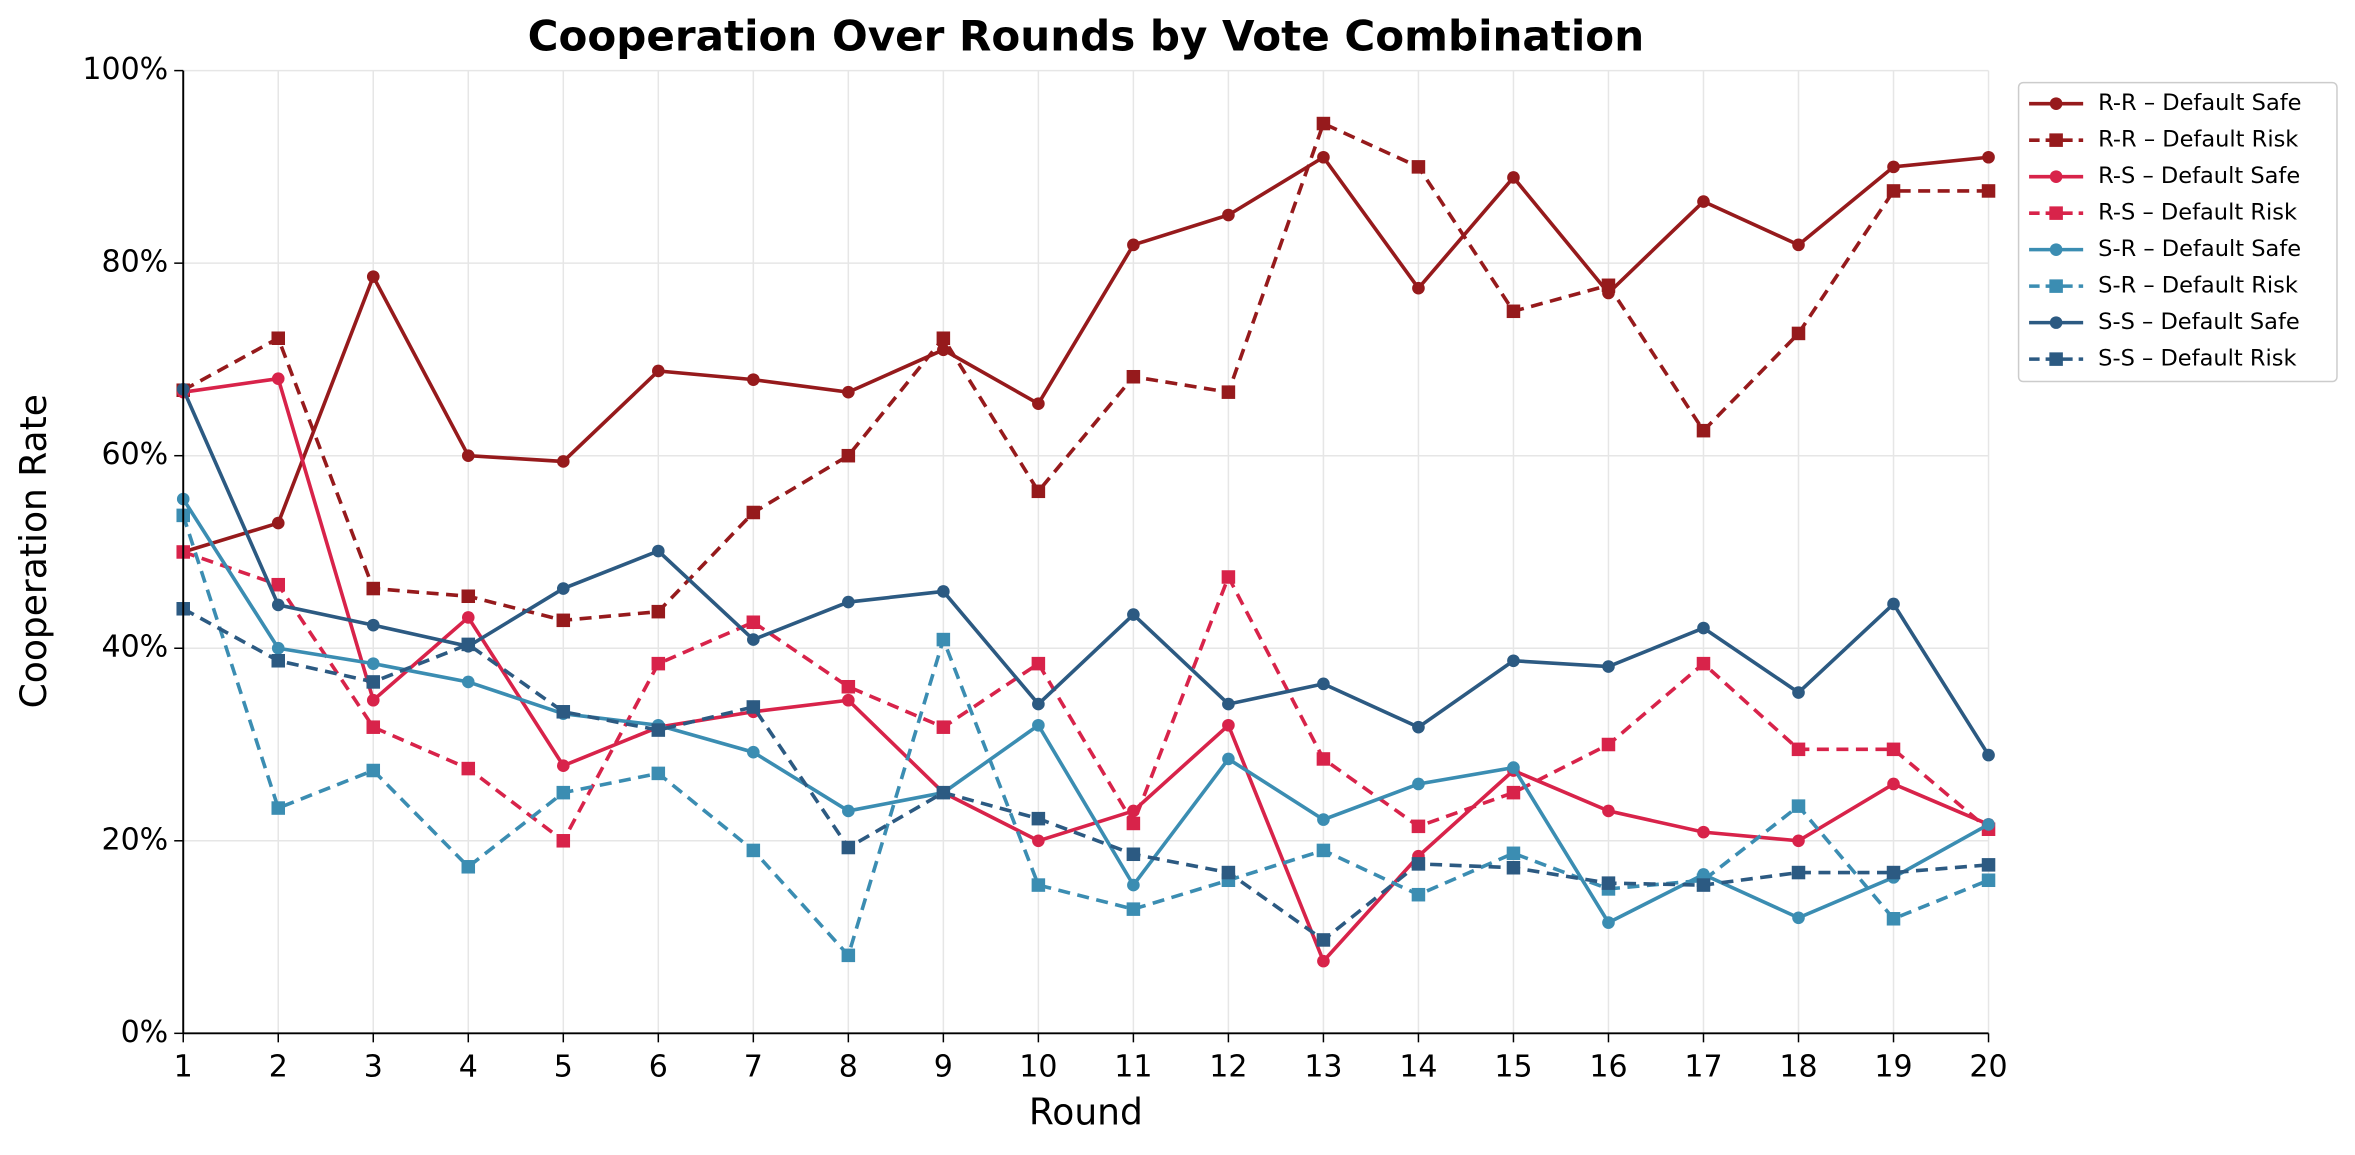 This screenshot has height=1155, width=2355. I want to click on x-tick-label: 2, so click(278, 1066).